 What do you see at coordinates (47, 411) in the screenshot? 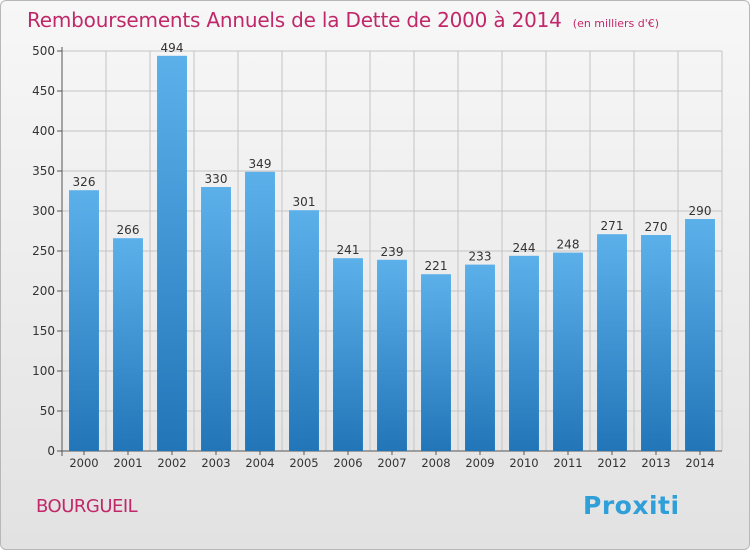
I see `y-tick-label: 50` at bounding box center [47, 411].